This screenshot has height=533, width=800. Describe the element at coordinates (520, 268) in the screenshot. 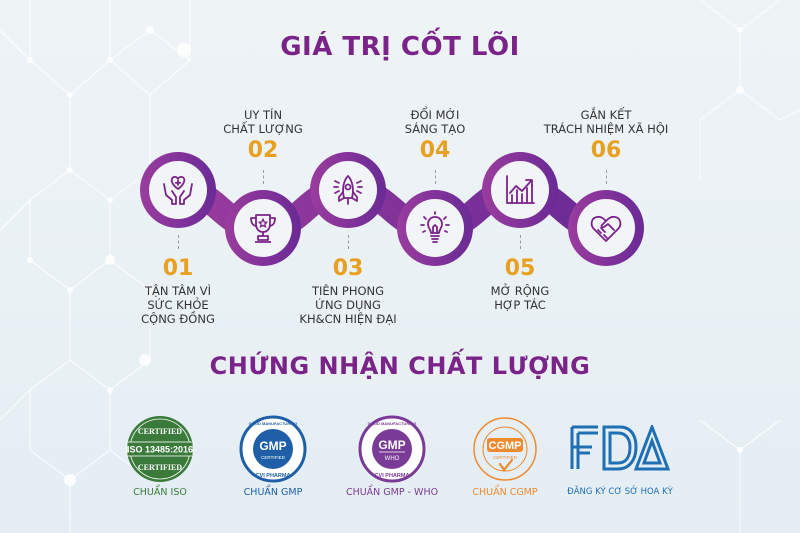

I see `value-number-05: 05` at that location.